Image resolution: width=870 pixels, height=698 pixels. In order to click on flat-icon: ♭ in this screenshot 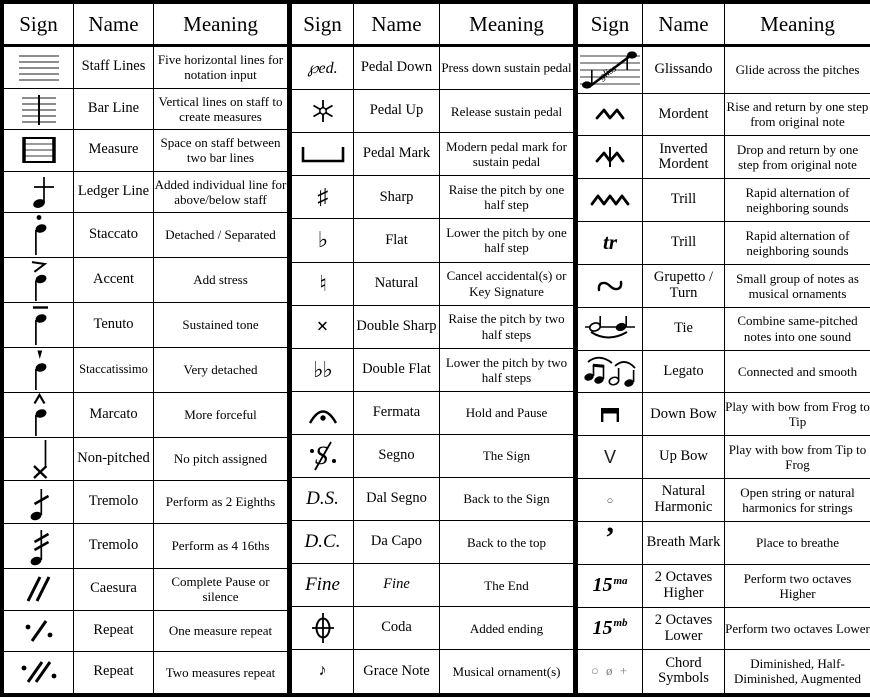, I will do `click(322, 240)`.